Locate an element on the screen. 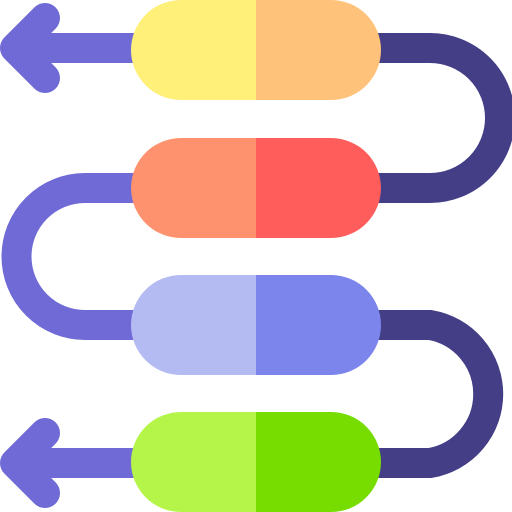  pill-2-right-half is located at coordinates (318, 188).